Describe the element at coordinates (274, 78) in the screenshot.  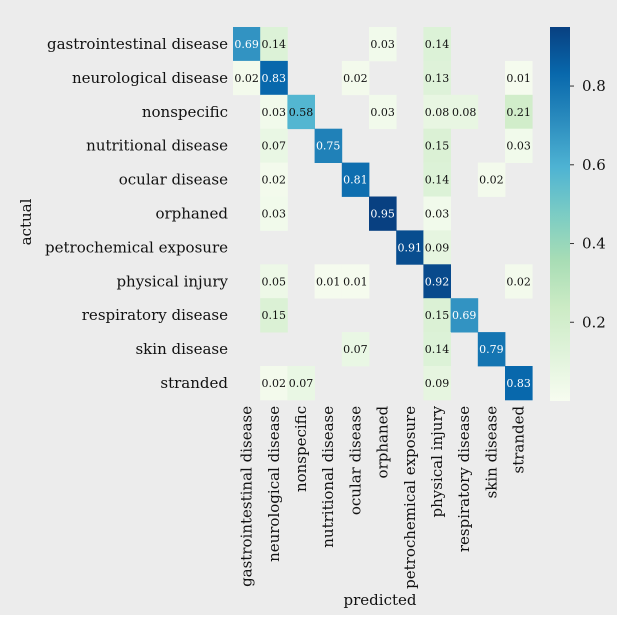
I see `cell-label: 0.83` at that location.